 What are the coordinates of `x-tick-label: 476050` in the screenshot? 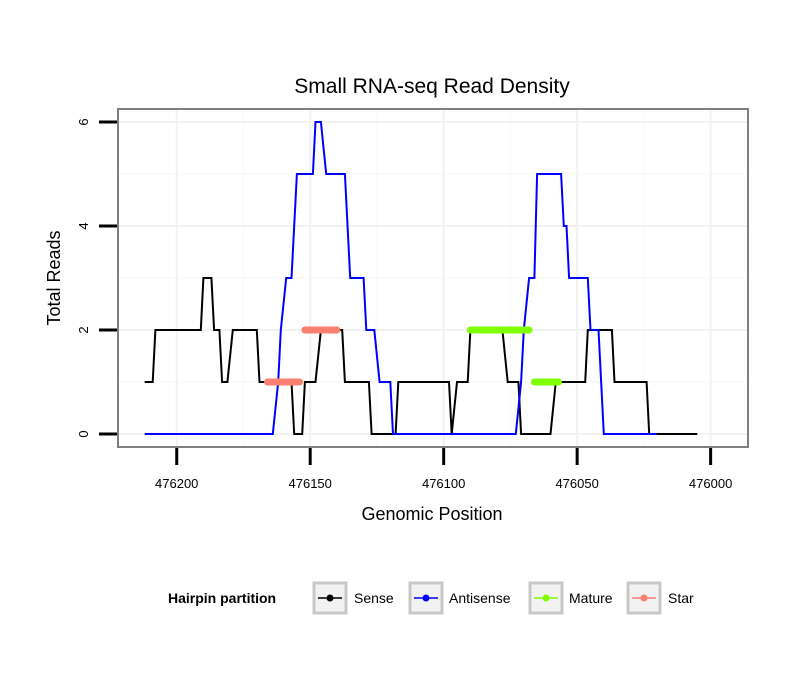 It's located at (576, 483).